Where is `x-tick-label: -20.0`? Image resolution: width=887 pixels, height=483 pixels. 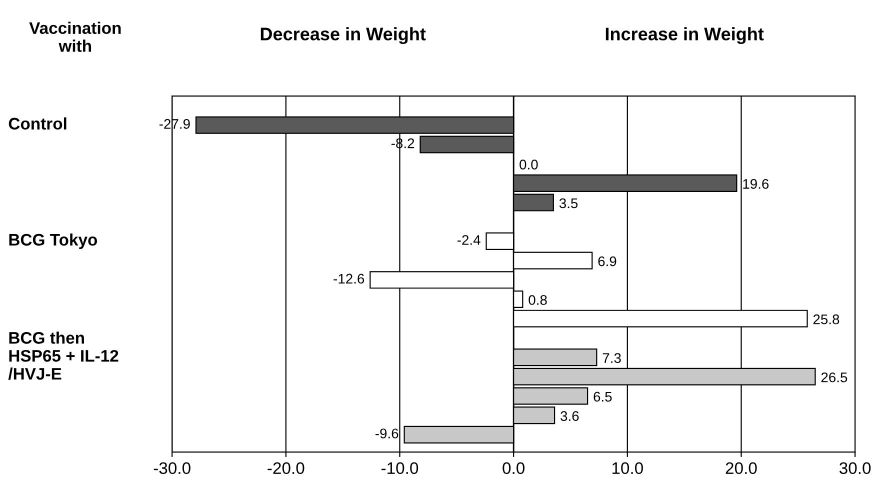 x-tick-label: -20.0 is located at coordinates (286, 468).